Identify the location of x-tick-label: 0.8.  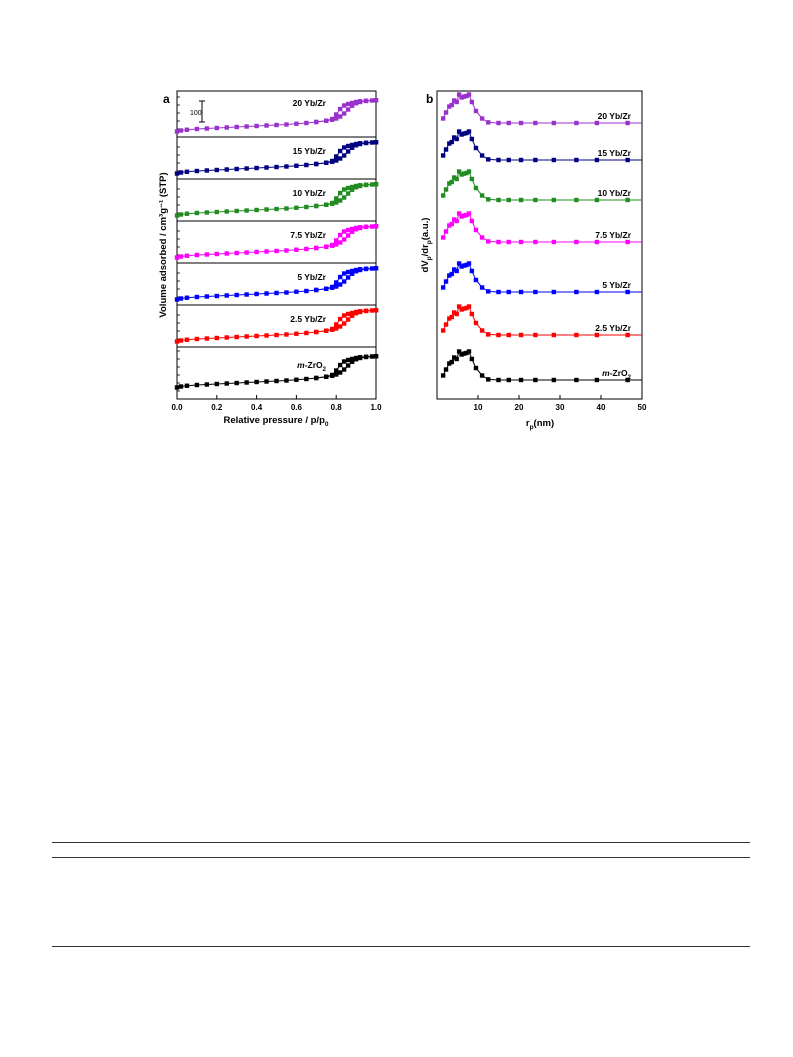
(337, 407).